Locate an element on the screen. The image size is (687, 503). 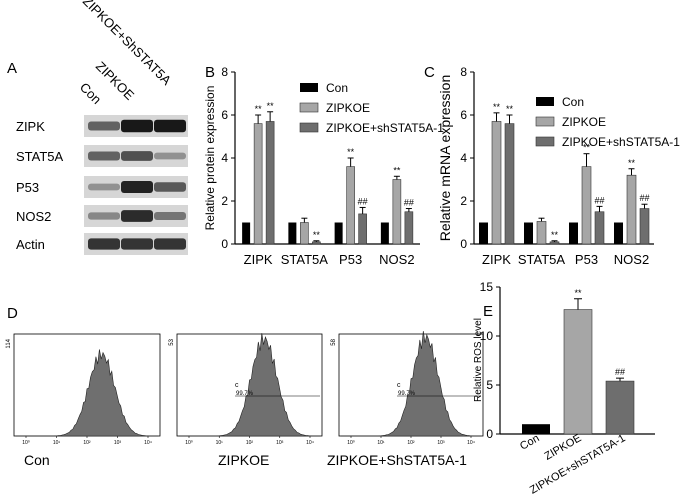
flow-x-tick-label: 10¹ is located at coordinates (57, 443).